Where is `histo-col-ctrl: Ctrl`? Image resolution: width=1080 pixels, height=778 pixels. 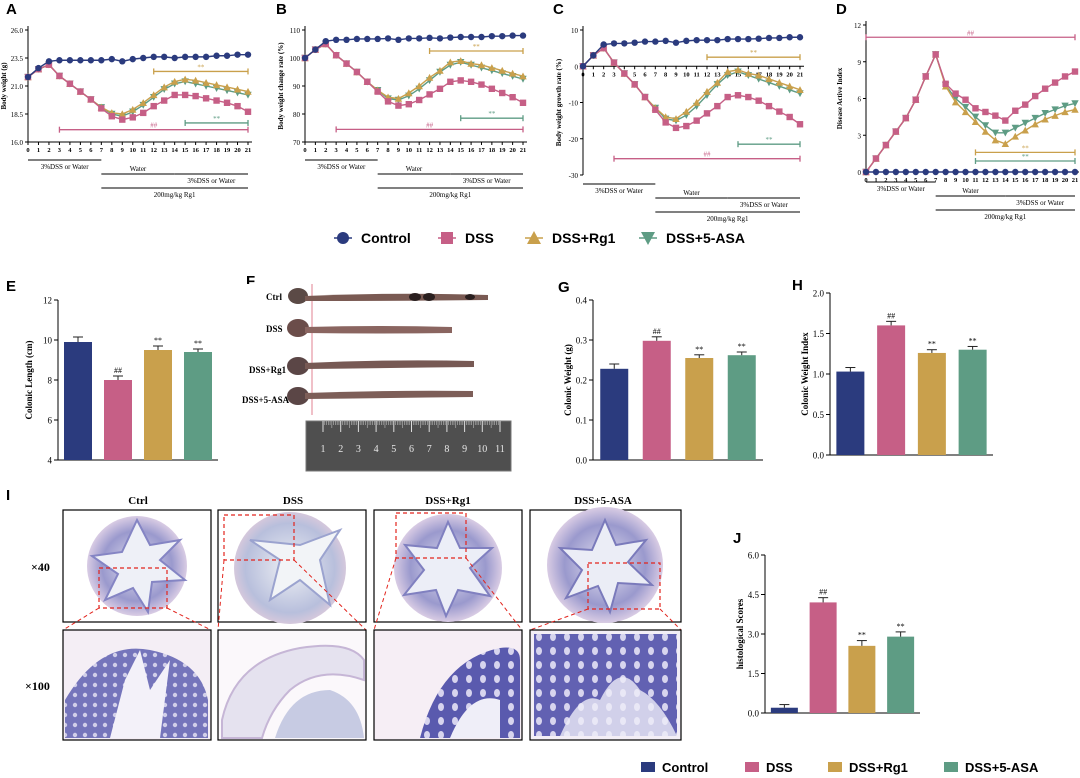 histo-col-ctrl: Ctrl is located at coordinates (138, 501).